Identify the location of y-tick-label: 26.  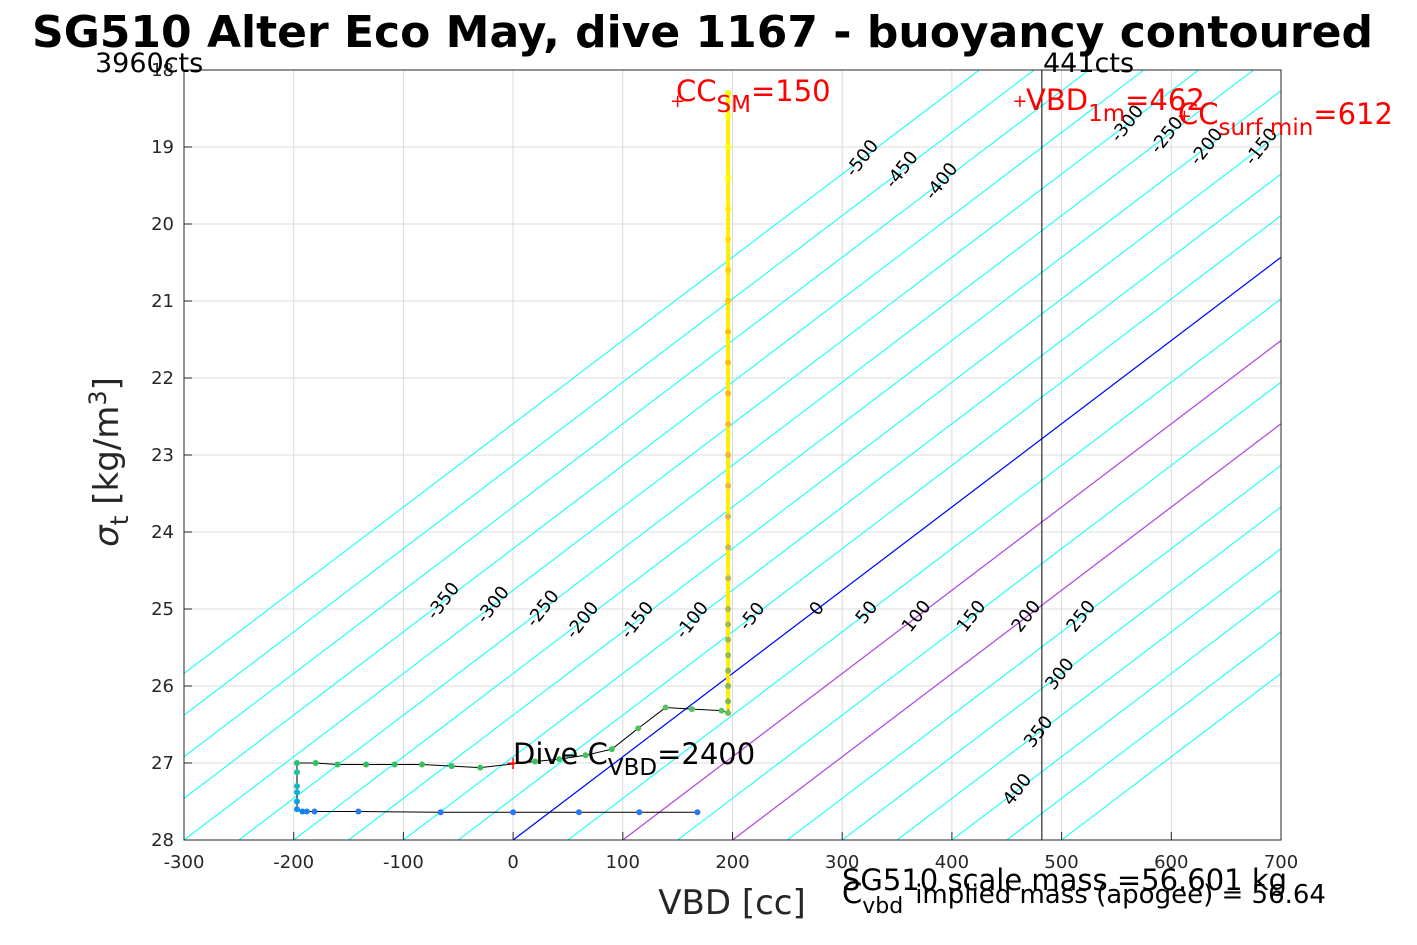
(162, 686).